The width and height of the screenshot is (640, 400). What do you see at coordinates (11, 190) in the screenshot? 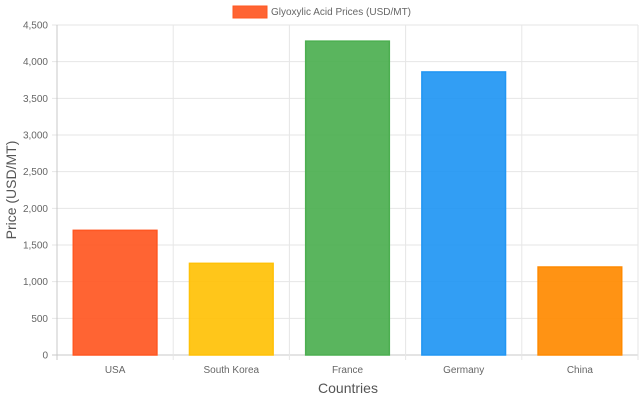
I see `y-axis-title: Price (USD/MT)` at bounding box center [11, 190].